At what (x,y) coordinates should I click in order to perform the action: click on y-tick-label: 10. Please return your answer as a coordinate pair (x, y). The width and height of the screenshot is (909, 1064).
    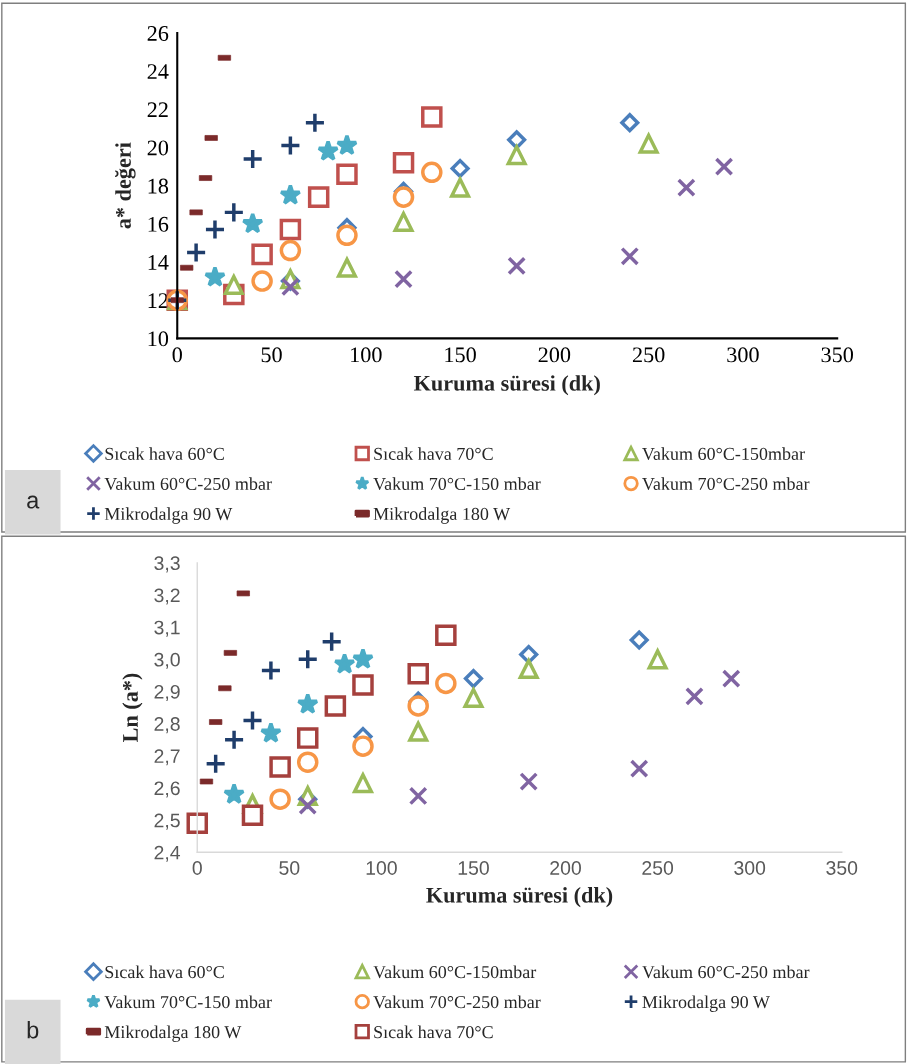
    Looking at the image, I should click on (158, 339).